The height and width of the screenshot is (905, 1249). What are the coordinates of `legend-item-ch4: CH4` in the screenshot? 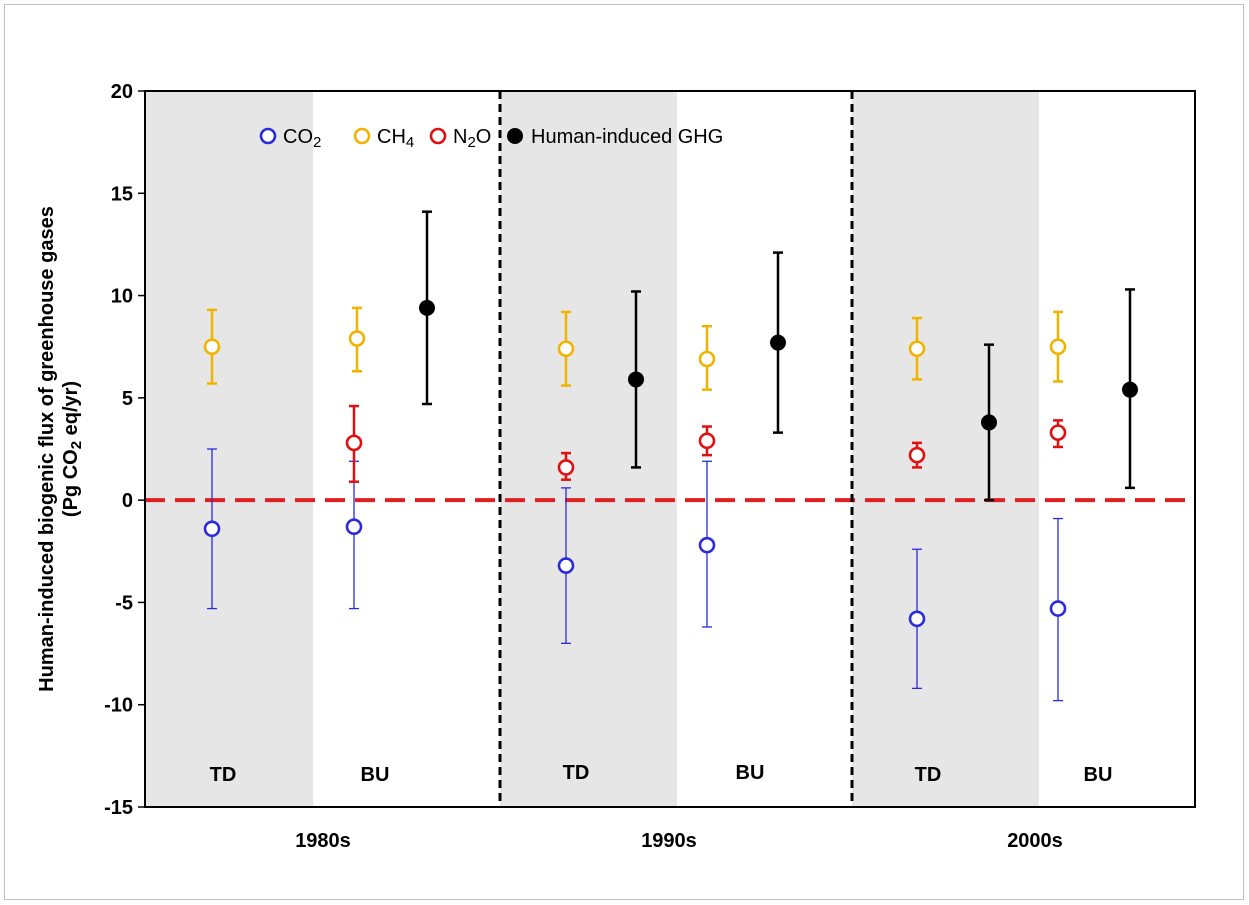 It's located at (383, 138).